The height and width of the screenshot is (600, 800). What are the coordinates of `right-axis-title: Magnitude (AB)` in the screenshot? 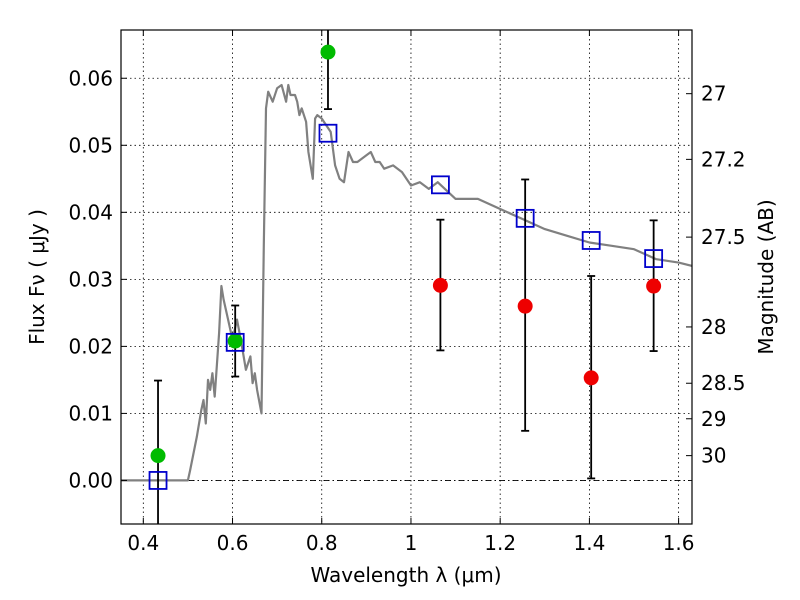 It's located at (766, 276).